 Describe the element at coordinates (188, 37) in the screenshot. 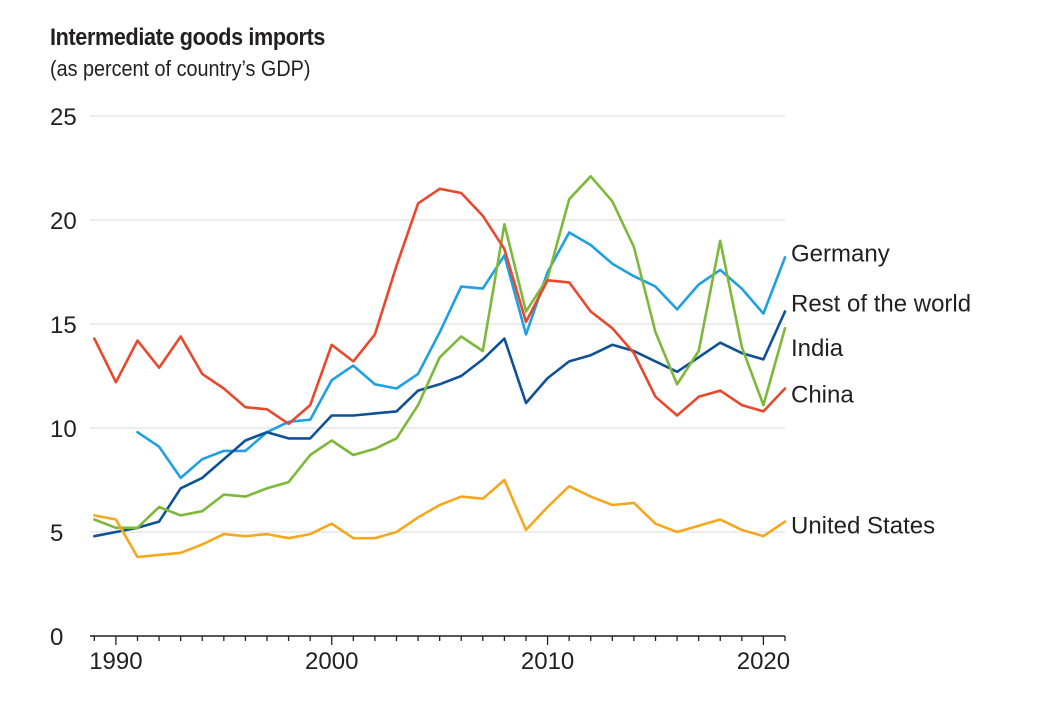

I see `chart-title: Intermediate goods imports` at that location.